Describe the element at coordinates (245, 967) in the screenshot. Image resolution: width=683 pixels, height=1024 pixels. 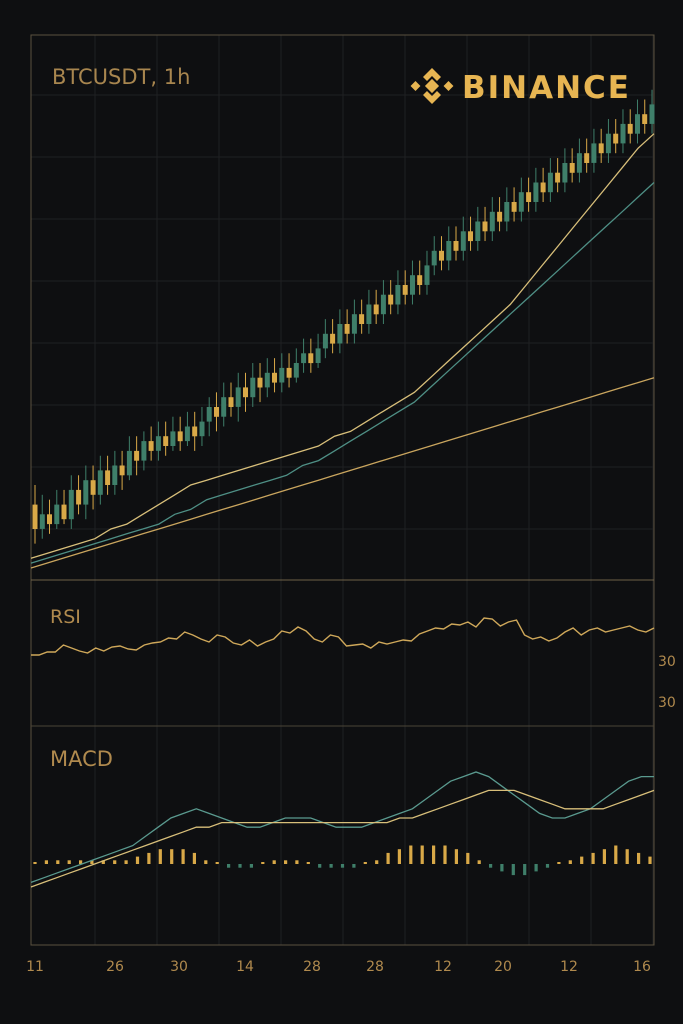
I see `x-axis-tick-label: 14` at that location.